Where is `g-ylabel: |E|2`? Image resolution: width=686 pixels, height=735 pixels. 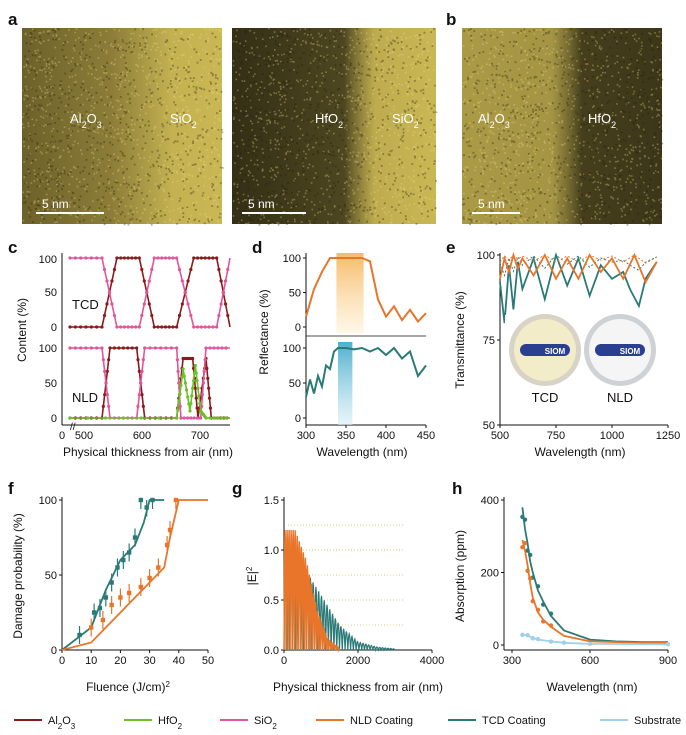
g-ylabel: |E|2 is located at coordinates (252, 575).